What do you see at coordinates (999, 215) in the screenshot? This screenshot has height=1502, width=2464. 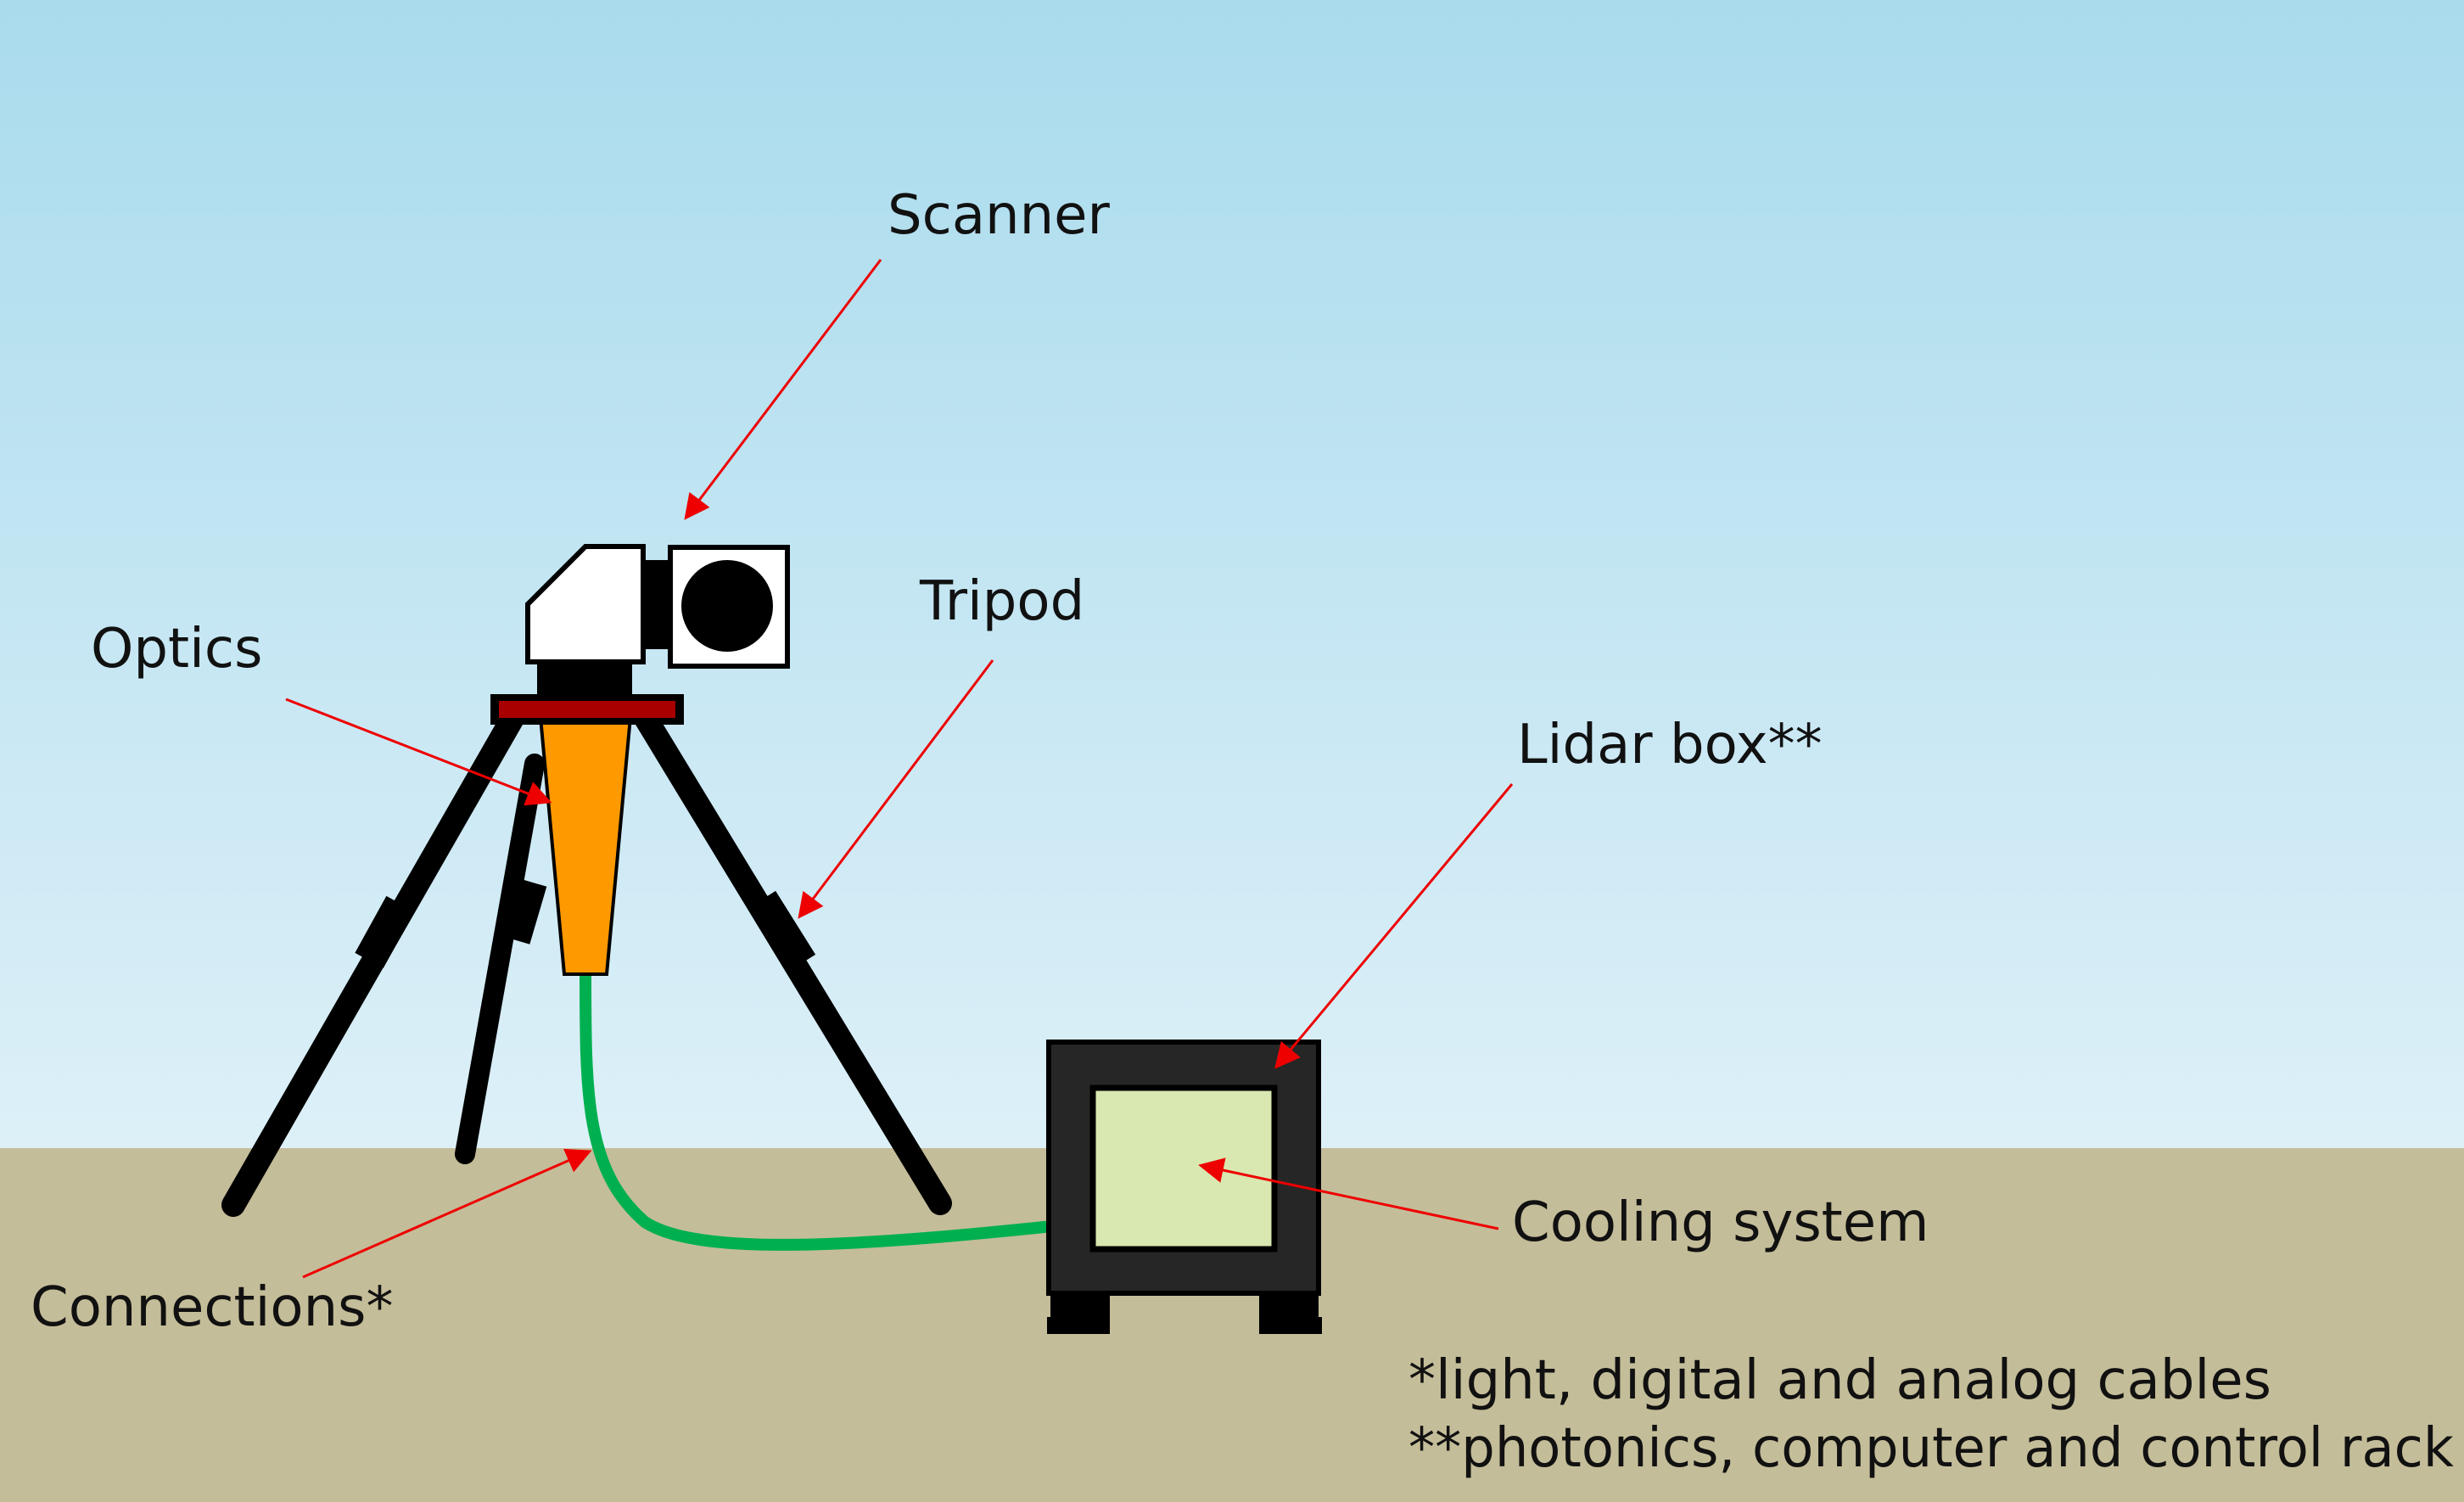 I see `scanner-label: Scanner` at bounding box center [999, 215].